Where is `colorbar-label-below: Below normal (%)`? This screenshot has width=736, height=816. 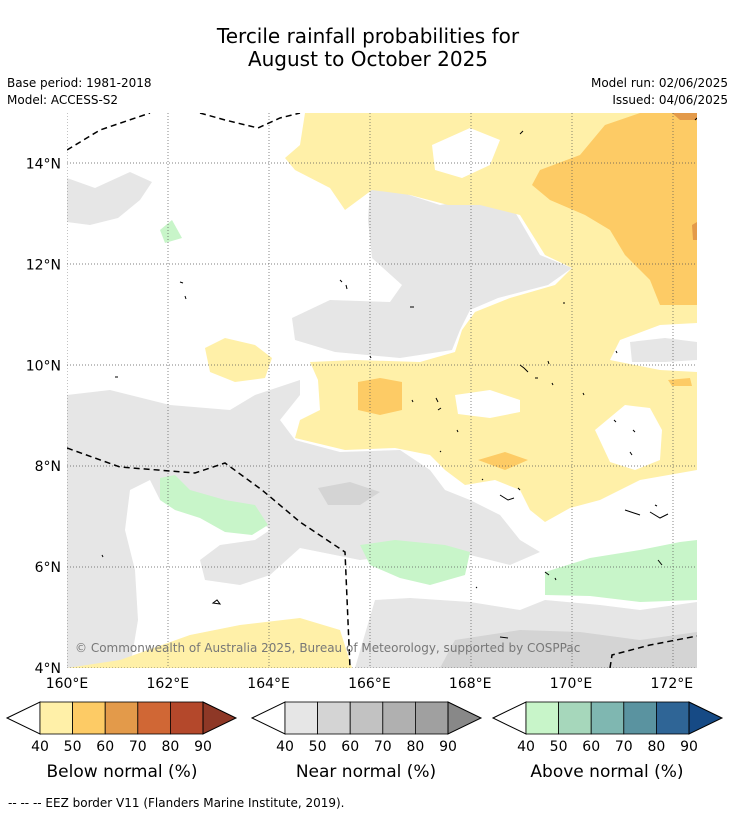
colorbar-label-below: Below normal (%) is located at coordinates (122, 772).